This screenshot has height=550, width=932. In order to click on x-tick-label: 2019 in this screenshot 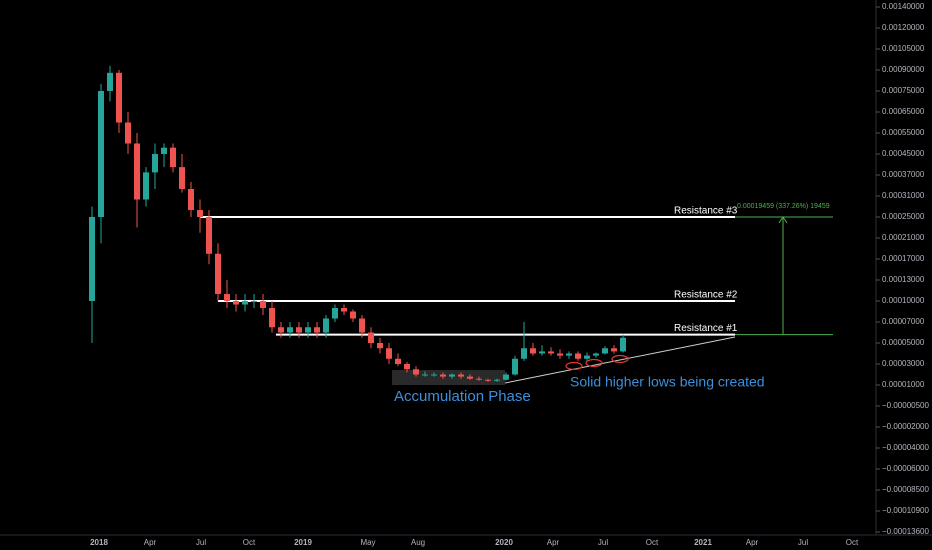, I will do `click(303, 542)`.